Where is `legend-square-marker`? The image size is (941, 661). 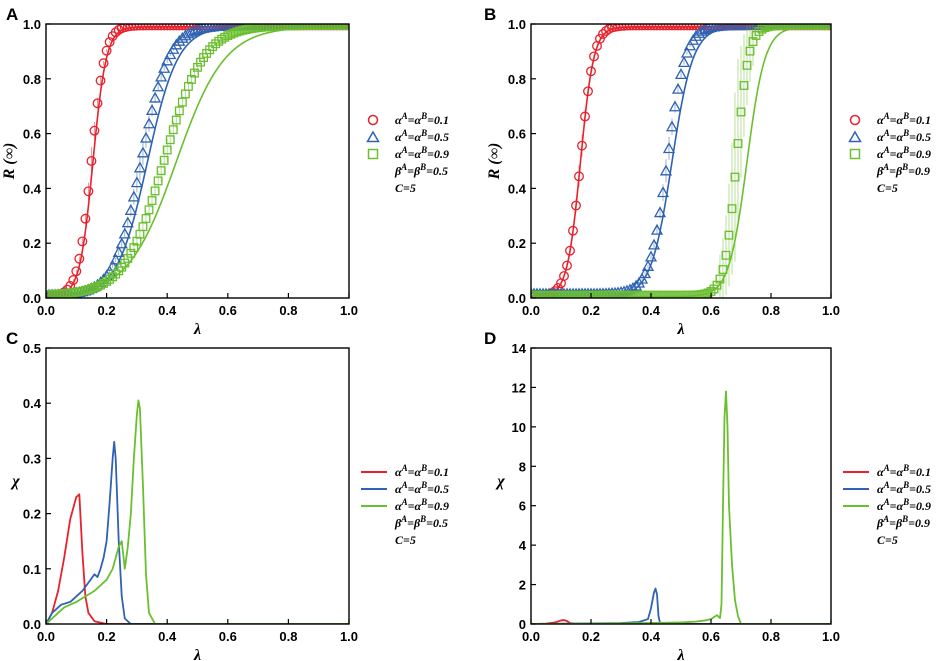
legend-square-marker is located at coordinates (373, 154).